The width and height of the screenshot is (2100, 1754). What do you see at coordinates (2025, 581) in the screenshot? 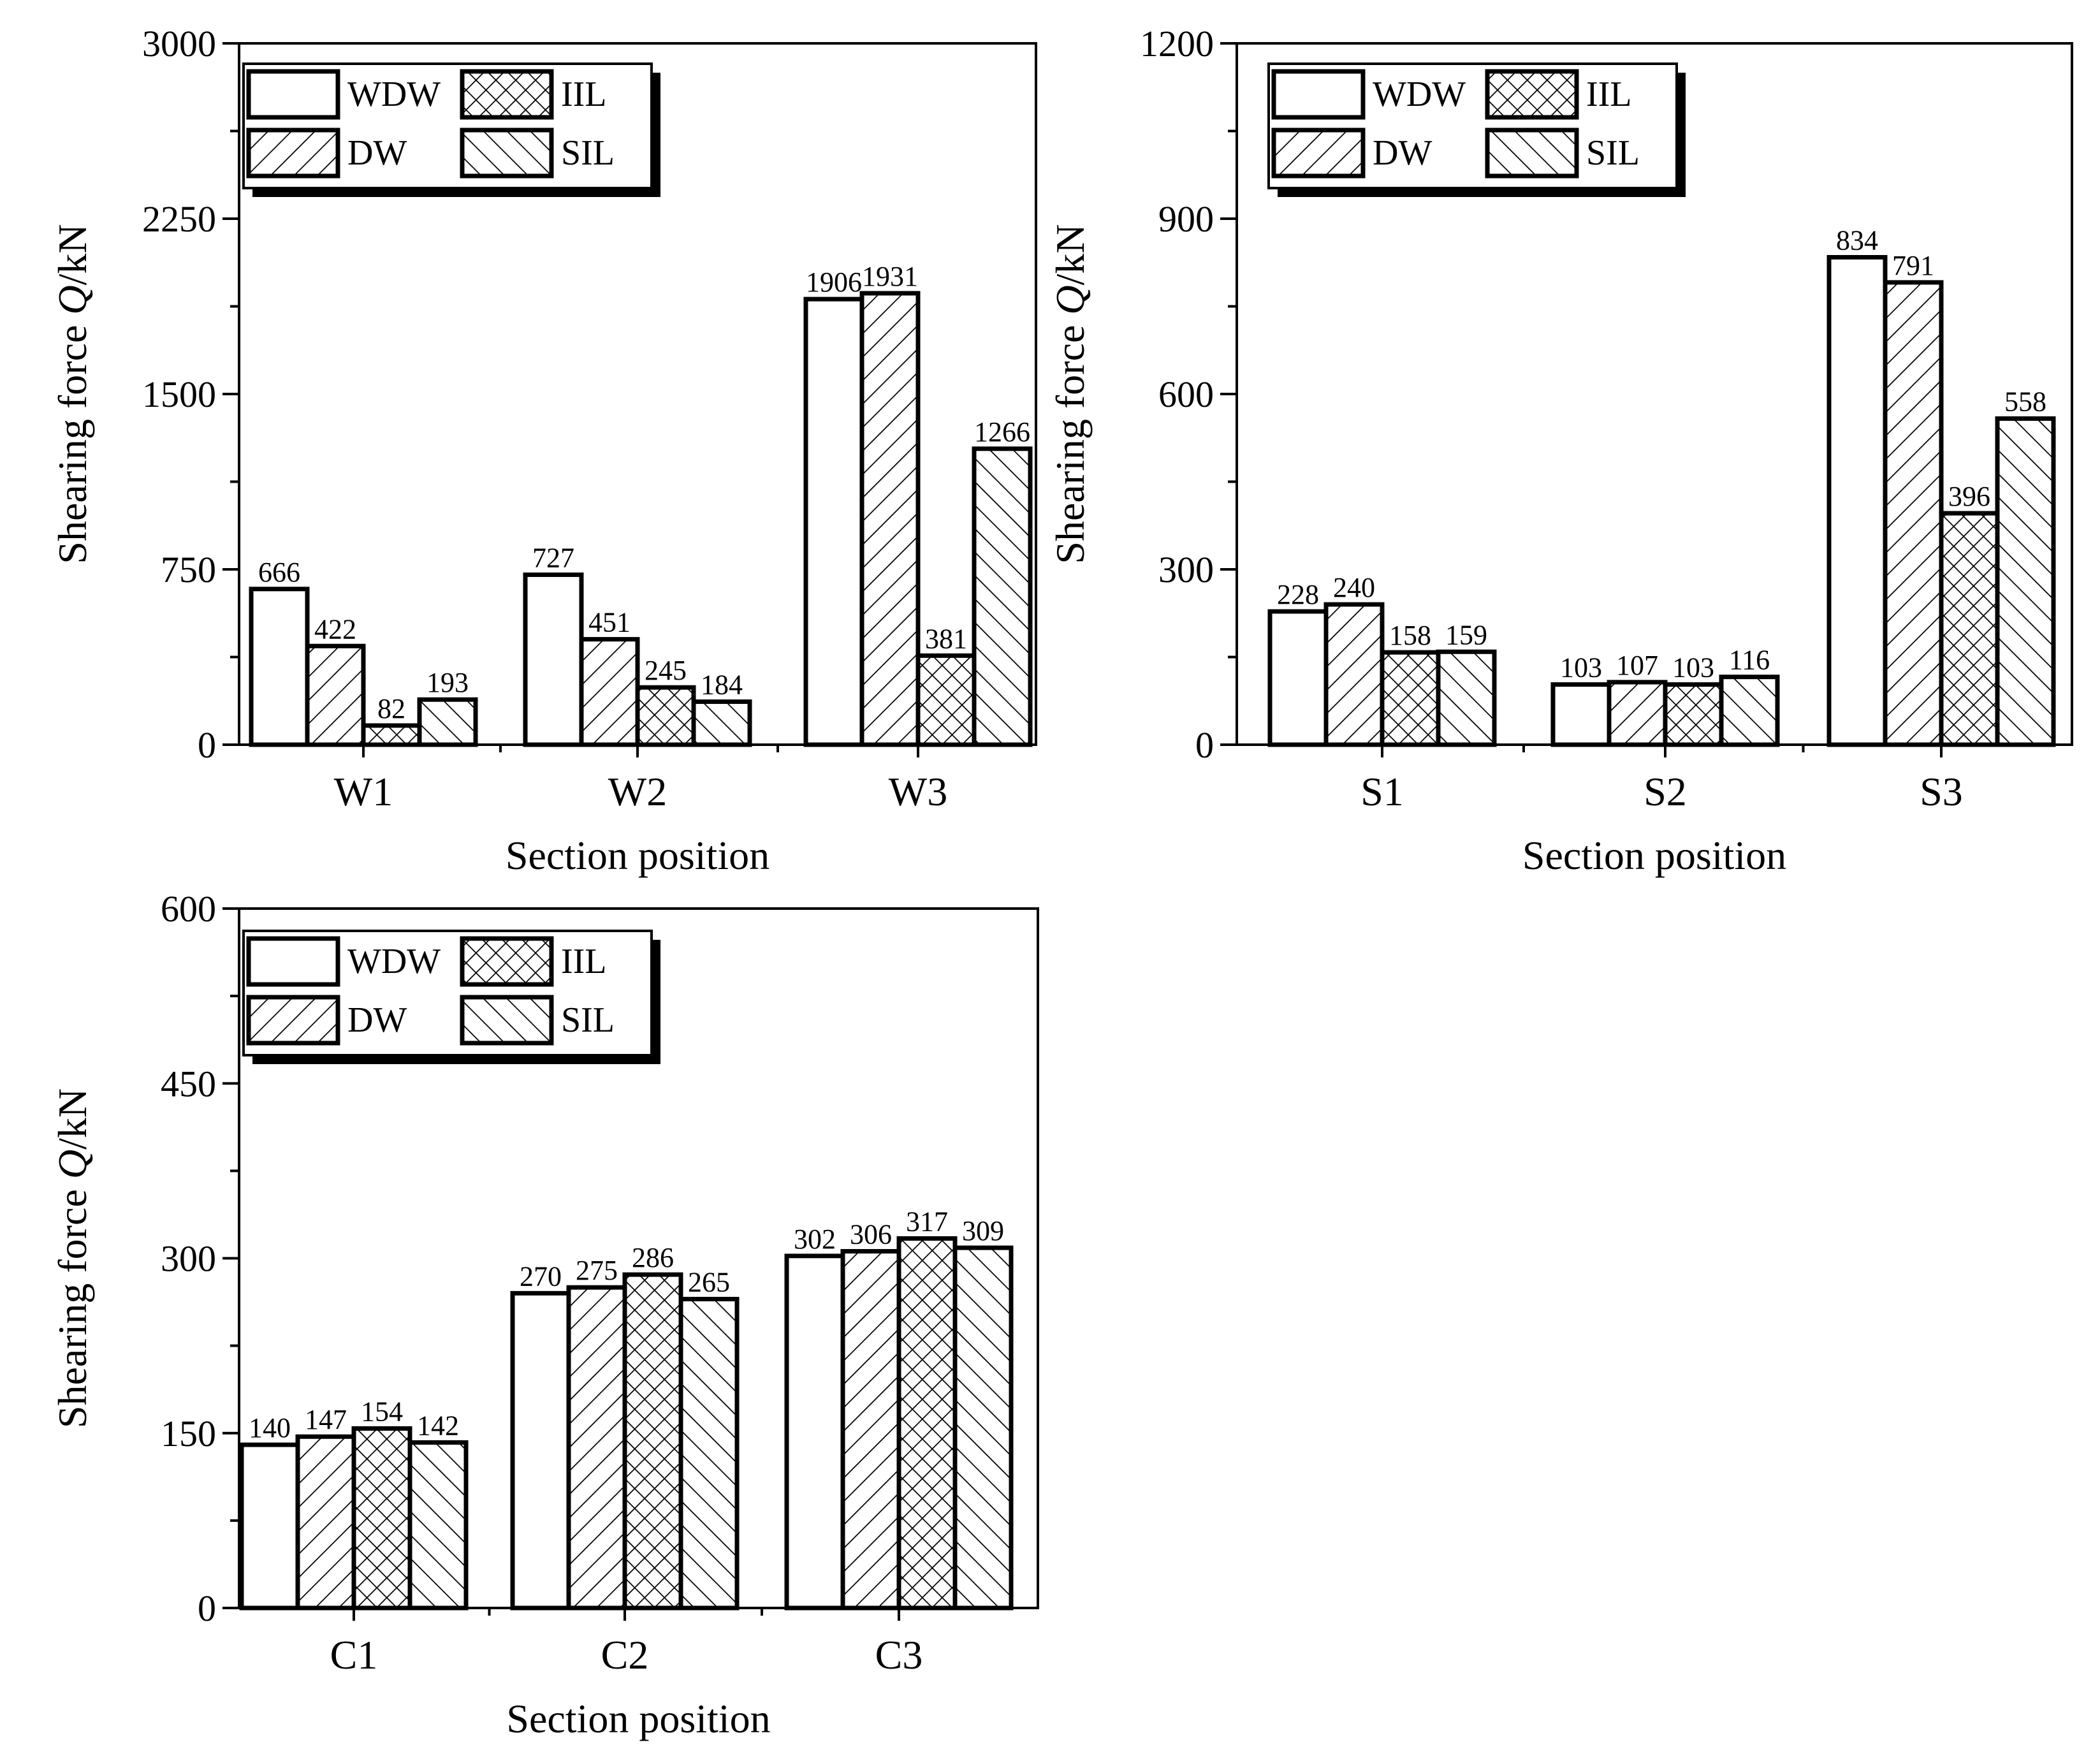
I see `bar-sil-s3` at bounding box center [2025, 581].